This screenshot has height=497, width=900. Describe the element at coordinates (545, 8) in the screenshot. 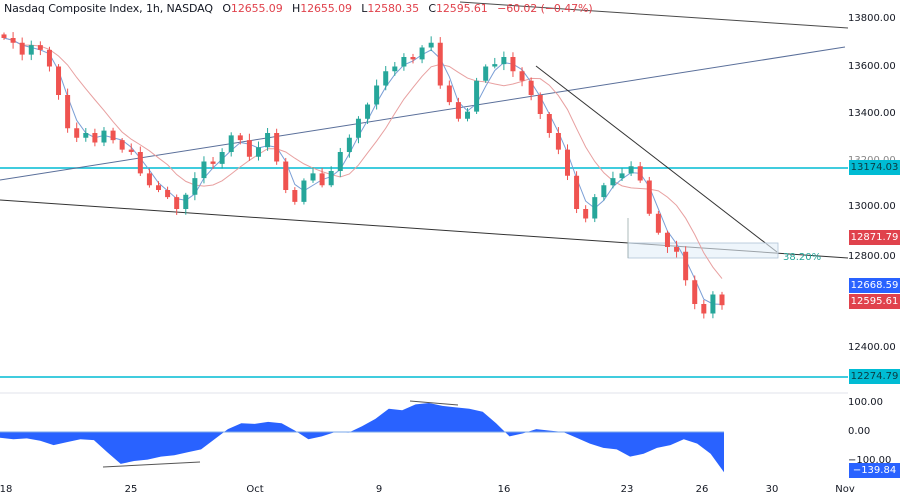

I see `change-value: −60.02 (−0.47%)` at that location.